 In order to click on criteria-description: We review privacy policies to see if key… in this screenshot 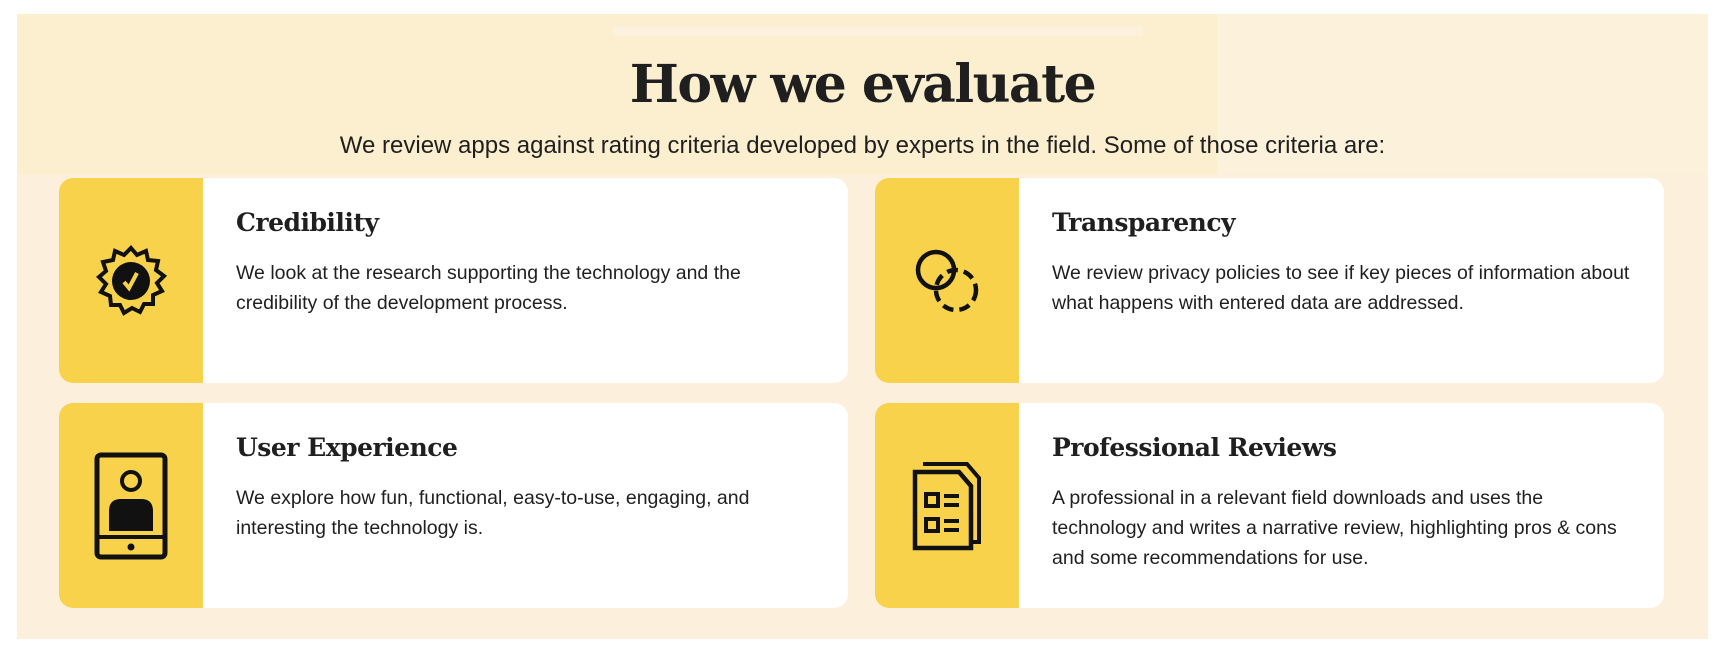, I will do `click(1341, 288)`.